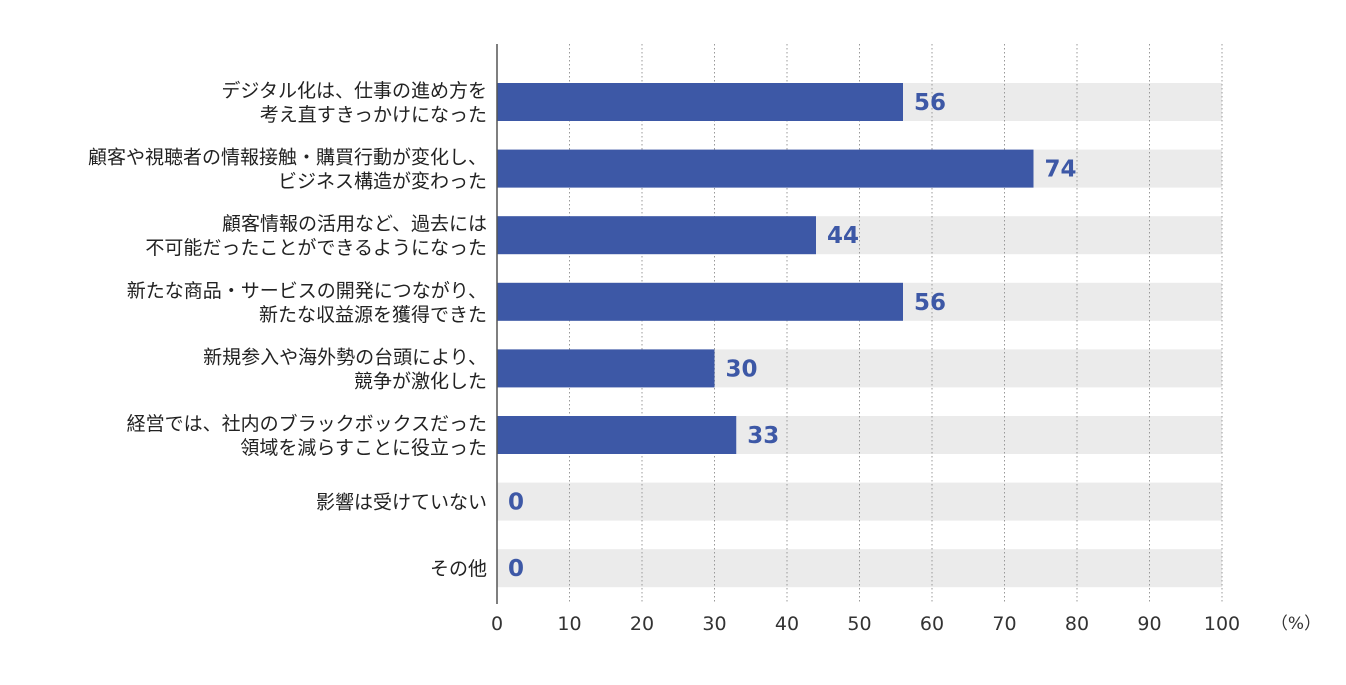 This screenshot has width=1346, height=685. Describe the element at coordinates (569, 624) in the screenshot. I see `tick-label: 10` at that location.